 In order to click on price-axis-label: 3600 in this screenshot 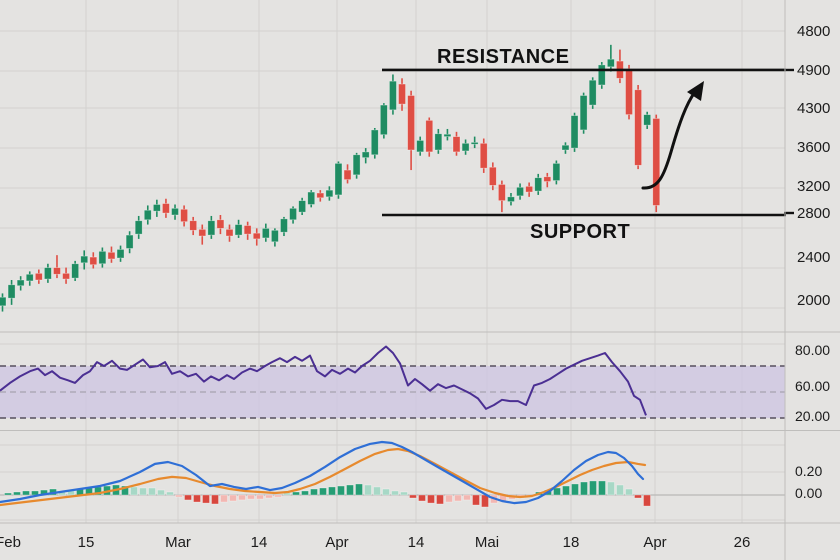, I will do `click(813, 147)`.